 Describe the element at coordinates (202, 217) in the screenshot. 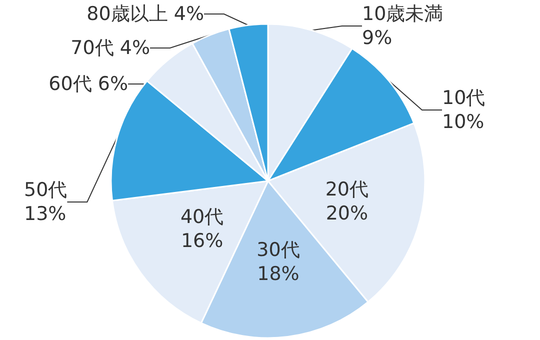

I see `slice-label: 40代` at that location.